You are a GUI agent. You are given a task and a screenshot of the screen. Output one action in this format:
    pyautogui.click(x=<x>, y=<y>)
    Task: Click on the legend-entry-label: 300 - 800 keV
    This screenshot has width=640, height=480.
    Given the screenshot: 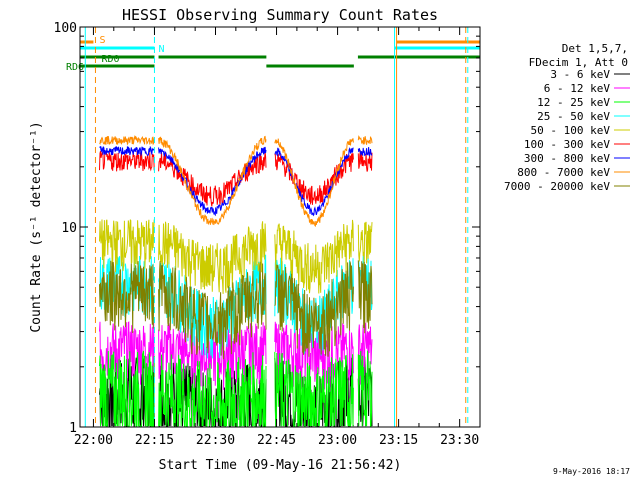 What is the action you would take?
    pyautogui.click(x=567, y=158)
    